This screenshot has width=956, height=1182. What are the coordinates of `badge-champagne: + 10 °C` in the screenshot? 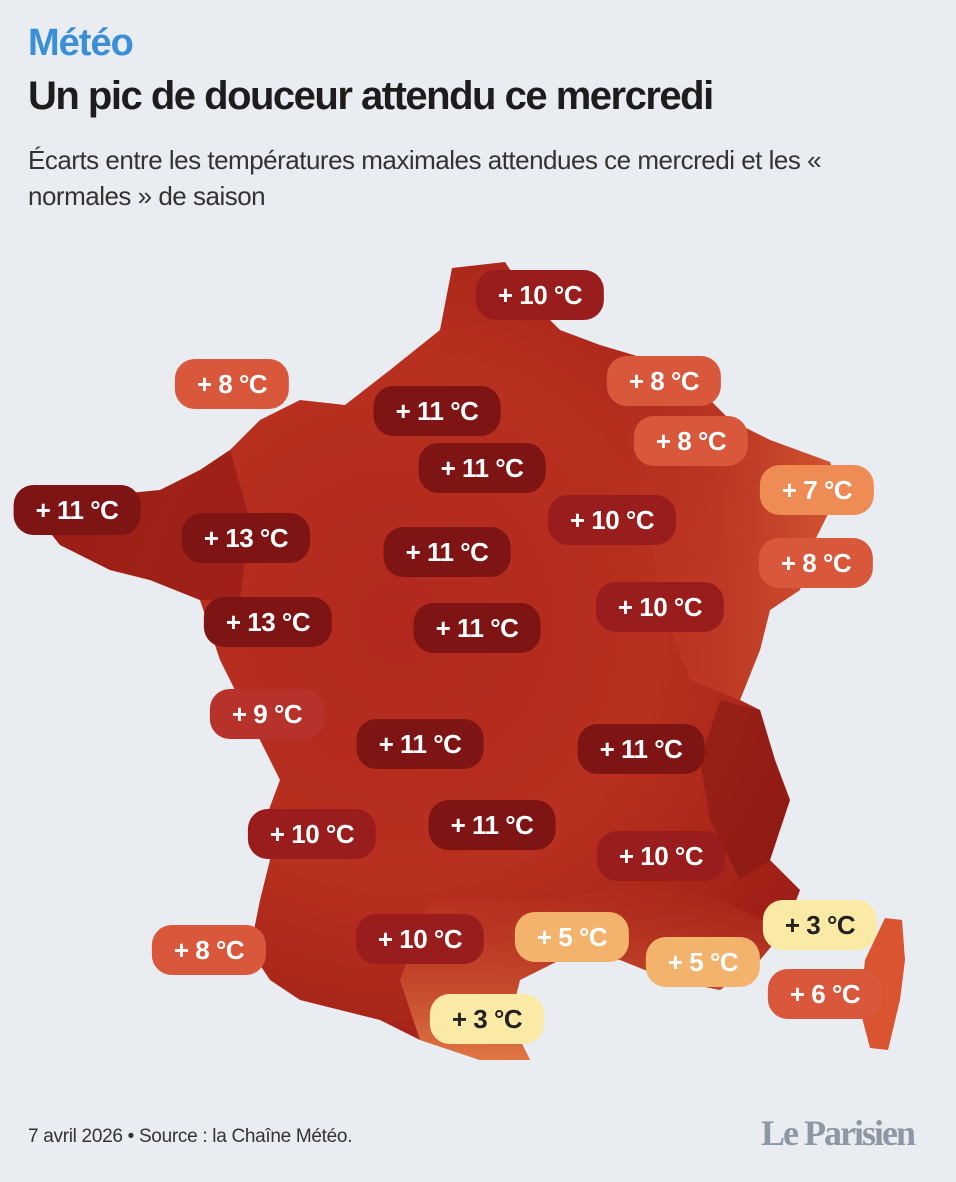 It's located at (612, 520).